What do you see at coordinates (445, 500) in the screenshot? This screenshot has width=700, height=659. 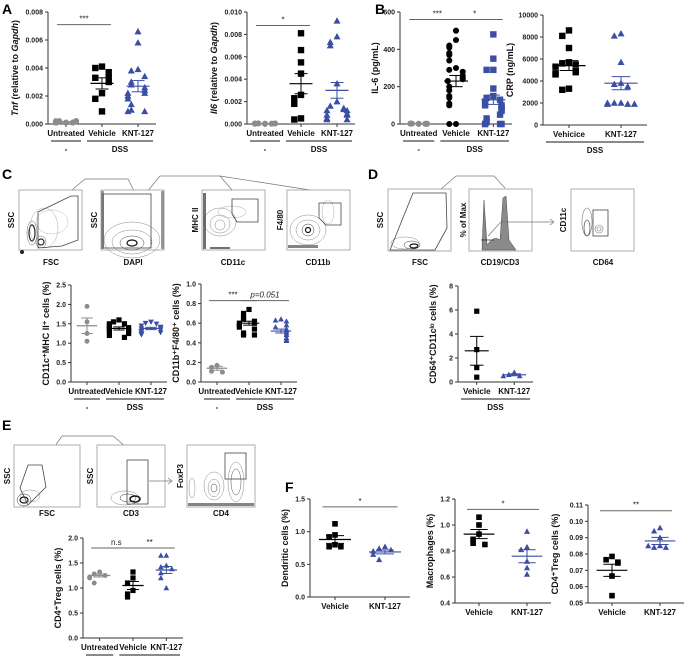 I see `y-tick-label: 1.2` at bounding box center [445, 500].